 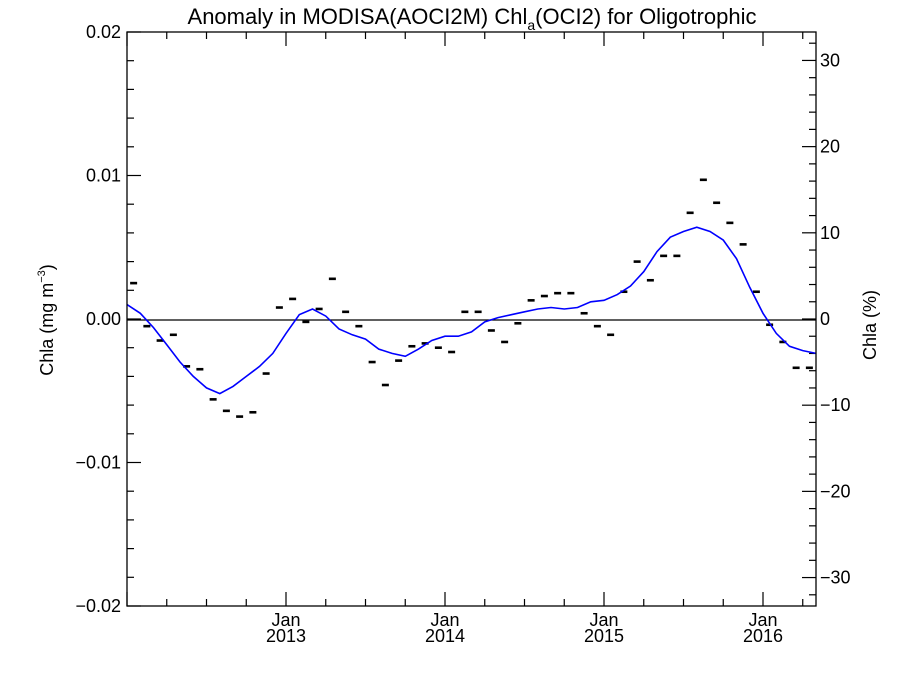 What do you see at coordinates (286, 636) in the screenshot?
I see `x-tick-year-label: 2013` at bounding box center [286, 636].